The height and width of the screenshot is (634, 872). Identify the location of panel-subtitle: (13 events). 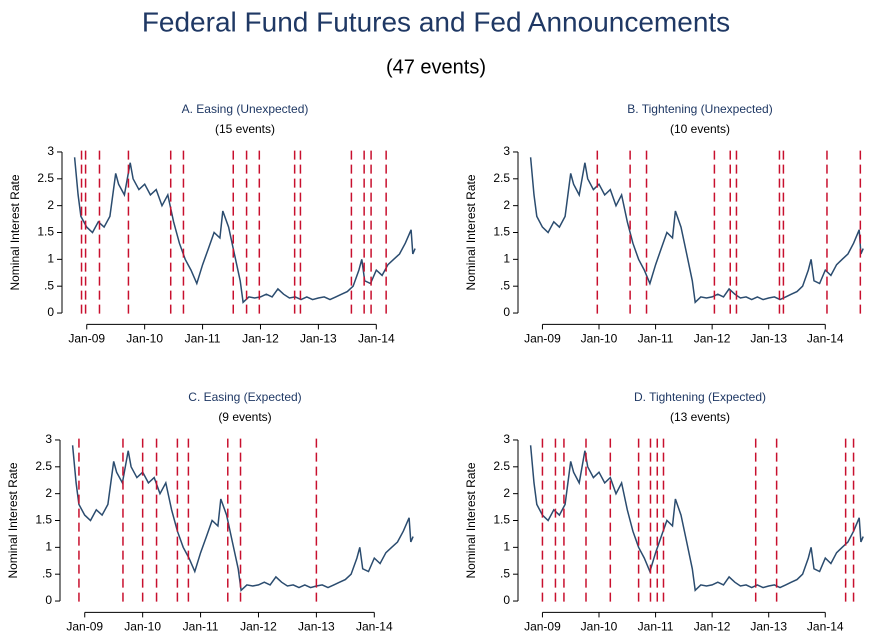
(700, 417).